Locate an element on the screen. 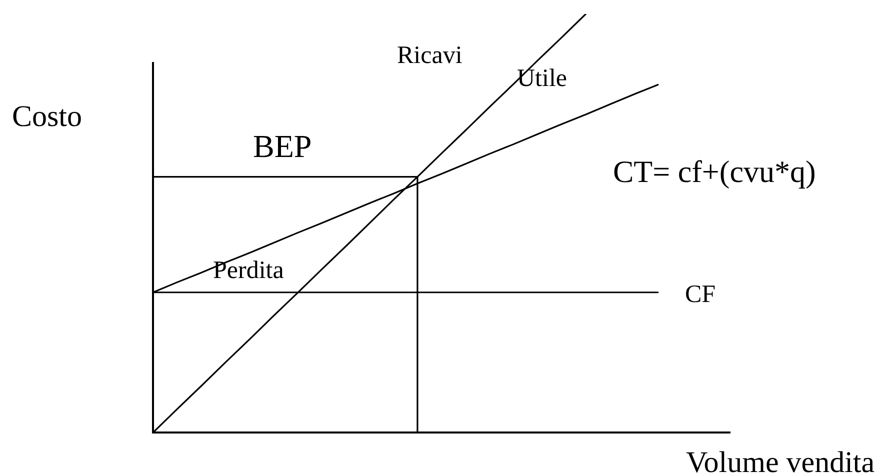 The image size is (880, 475). series-label: Ricavi is located at coordinates (429, 55).